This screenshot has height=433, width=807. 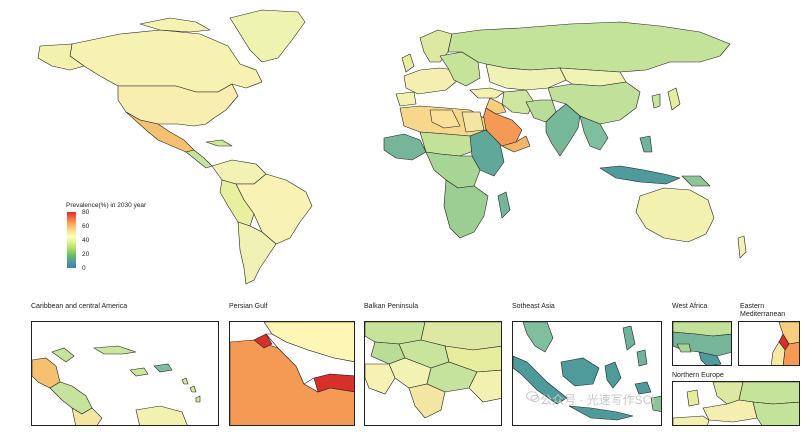 What do you see at coordinates (690, 306) in the screenshot?
I see `inset-title-west-africa: West Africa` at bounding box center [690, 306].